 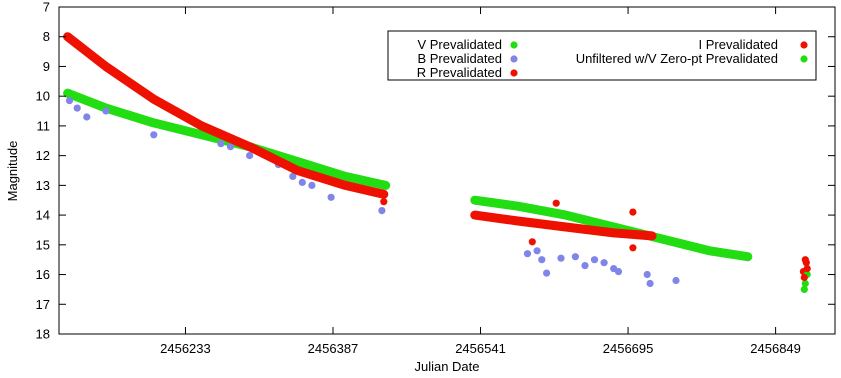 I want to click on legend-marker-r-prevalidated, so click(x=514, y=73).